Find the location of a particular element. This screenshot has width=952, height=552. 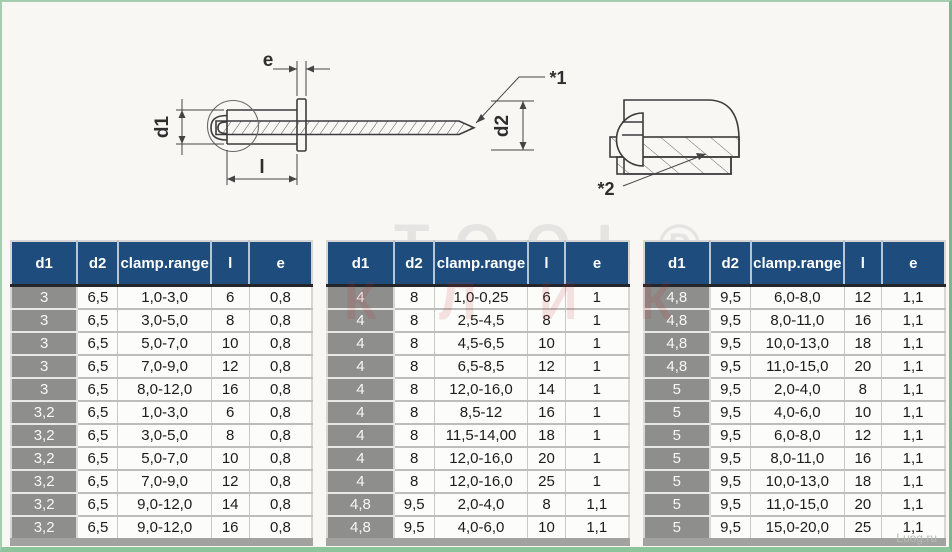

table-row: 4 8 2,5-4,5 8 1 is located at coordinates (478, 321).